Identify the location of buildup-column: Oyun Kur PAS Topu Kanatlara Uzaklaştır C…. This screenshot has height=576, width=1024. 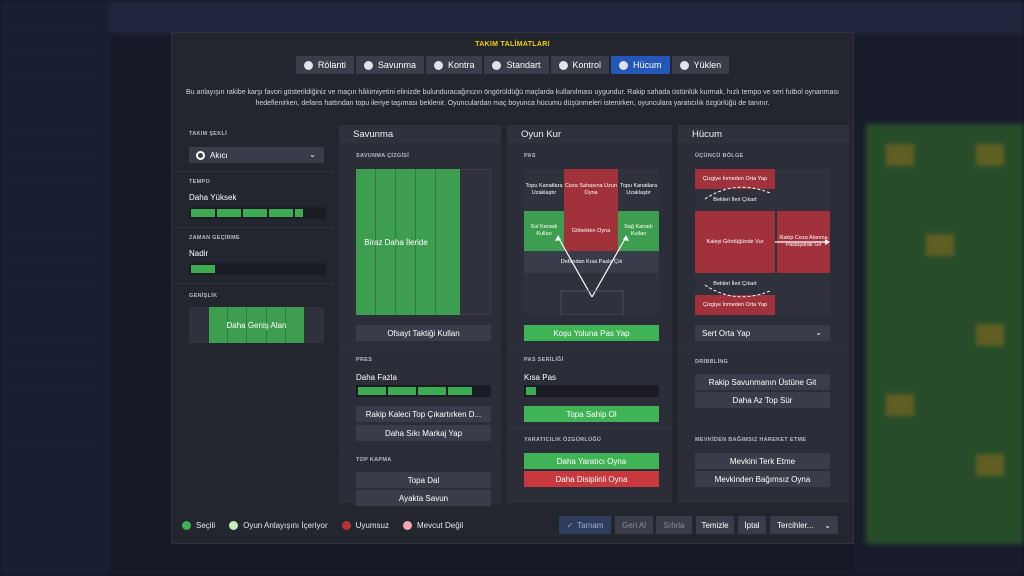
(589, 314).